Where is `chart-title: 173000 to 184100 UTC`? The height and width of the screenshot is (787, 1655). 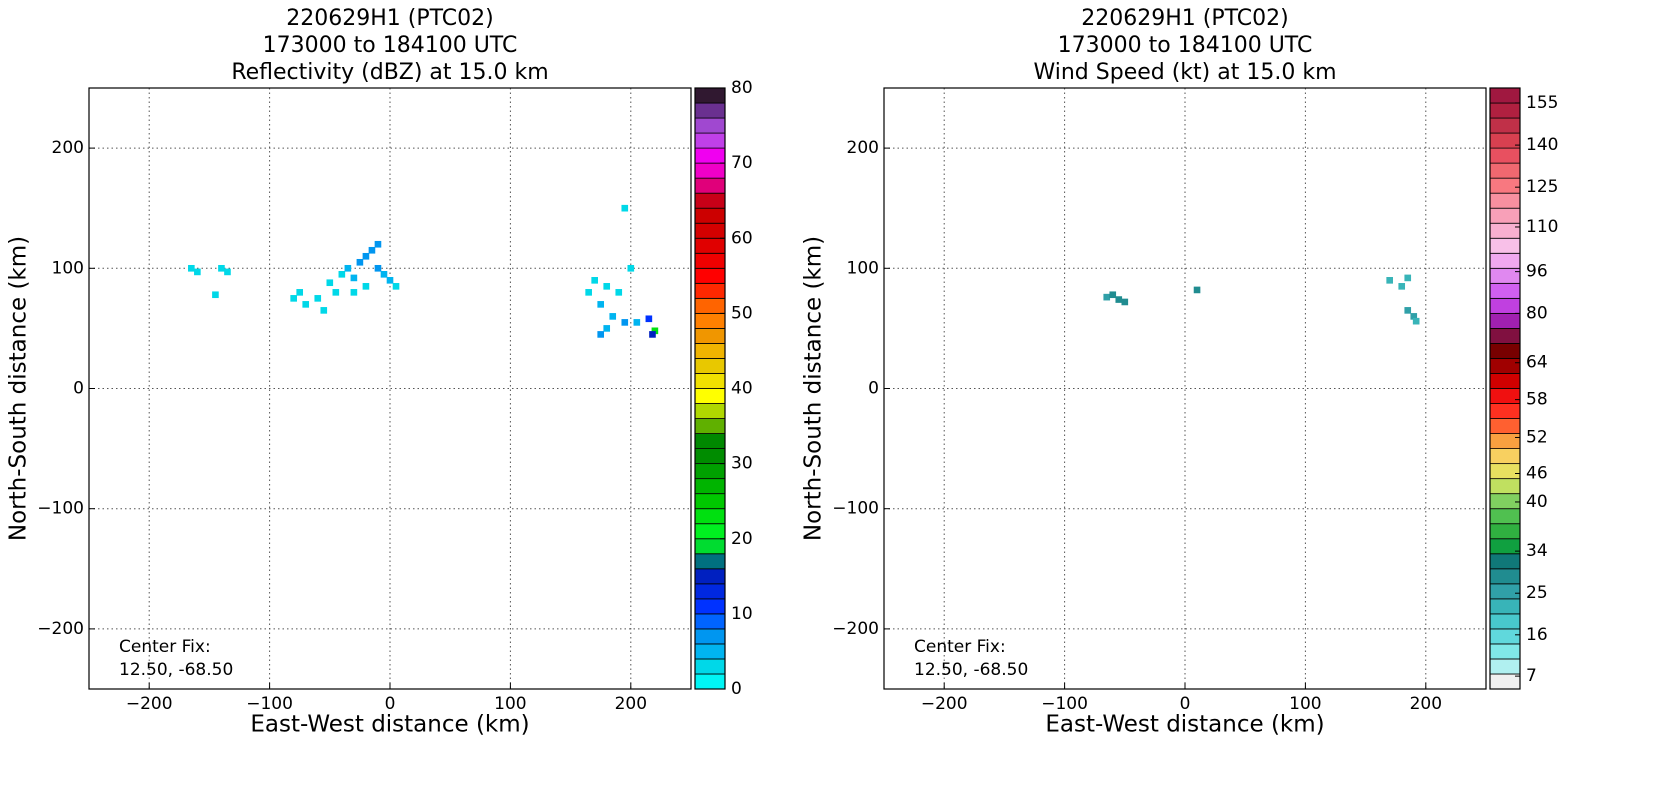 chart-title: 173000 to 184100 UTC is located at coordinates (390, 45).